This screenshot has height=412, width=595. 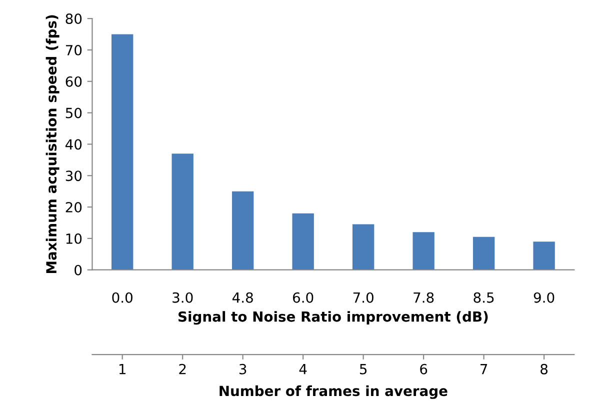 I want to click on x-tick-label: 8.5, so click(x=484, y=297).